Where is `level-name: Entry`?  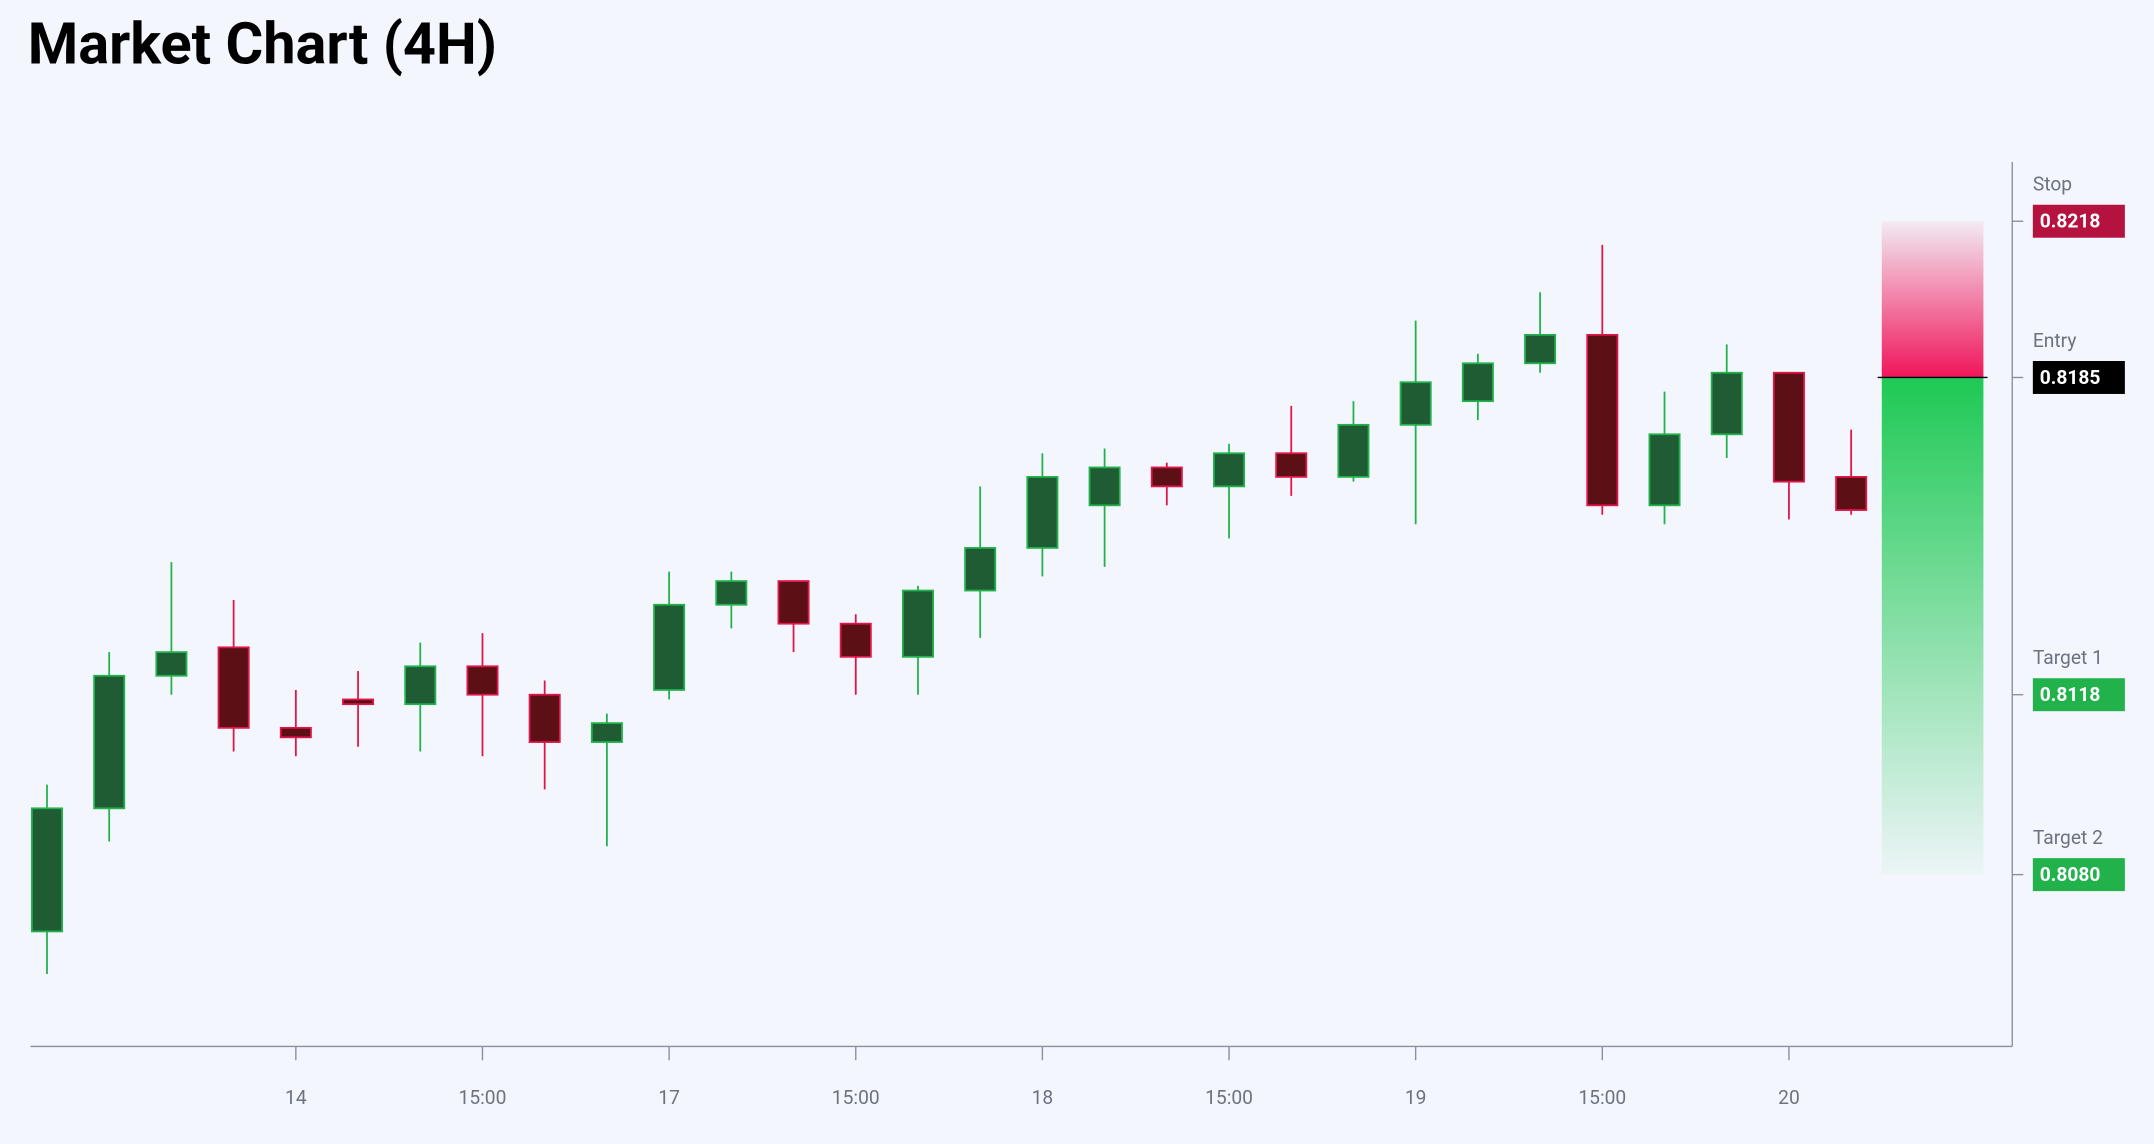 level-name: Entry is located at coordinates (2055, 340).